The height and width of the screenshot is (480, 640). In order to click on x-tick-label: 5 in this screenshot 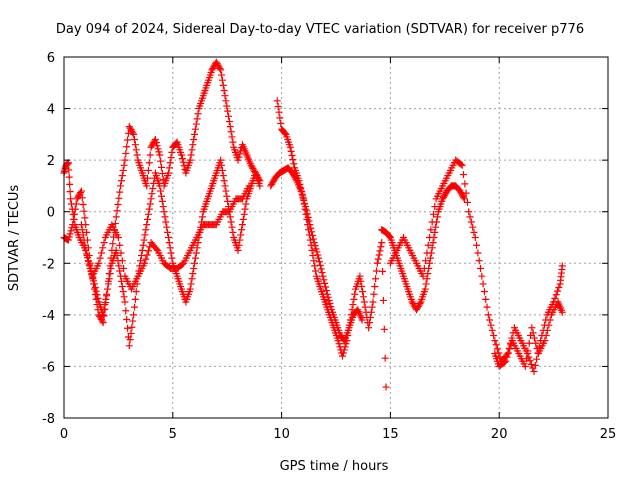, I will do `click(173, 434)`.